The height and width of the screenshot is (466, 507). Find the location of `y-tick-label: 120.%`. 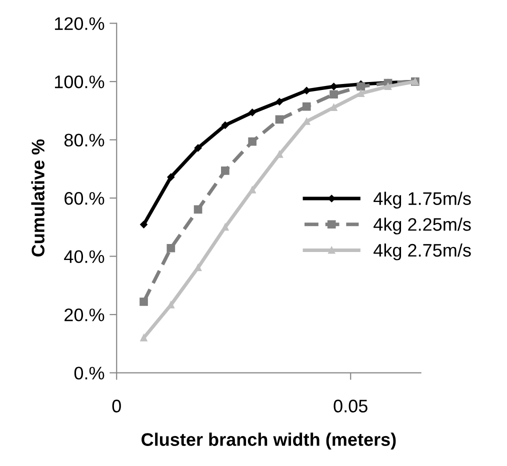

y-tick-label: 120.% is located at coordinates (79, 23).